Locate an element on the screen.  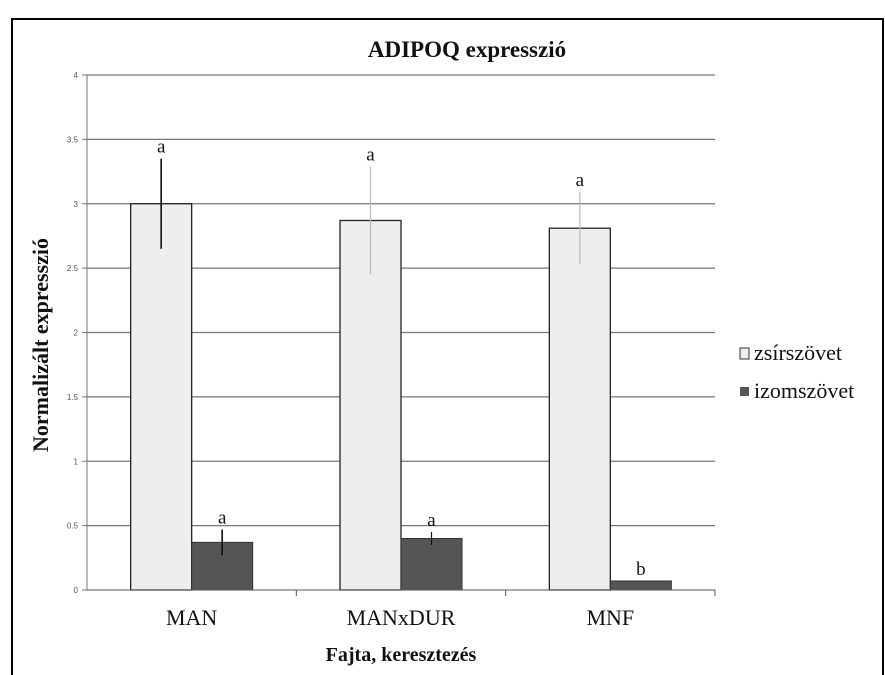
y-tick-label: 0 is located at coordinates (76, 590).